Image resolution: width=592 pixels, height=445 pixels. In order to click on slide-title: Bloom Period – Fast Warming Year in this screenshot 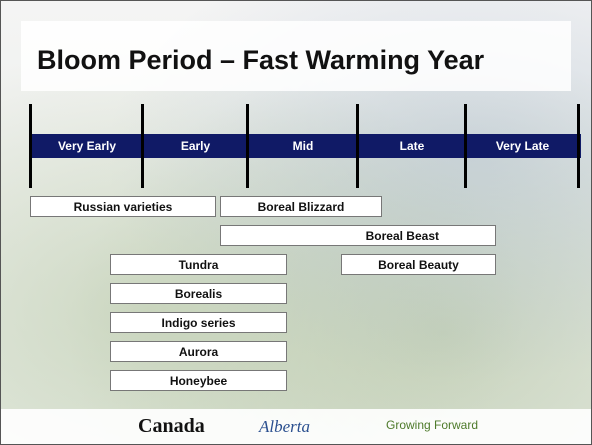, I will do `click(261, 60)`.